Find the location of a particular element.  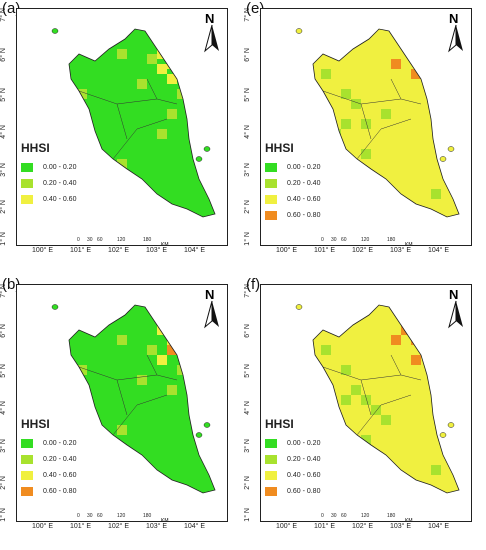

legend-entry: 0.00 - 0.20 is located at coordinates (48, 443).